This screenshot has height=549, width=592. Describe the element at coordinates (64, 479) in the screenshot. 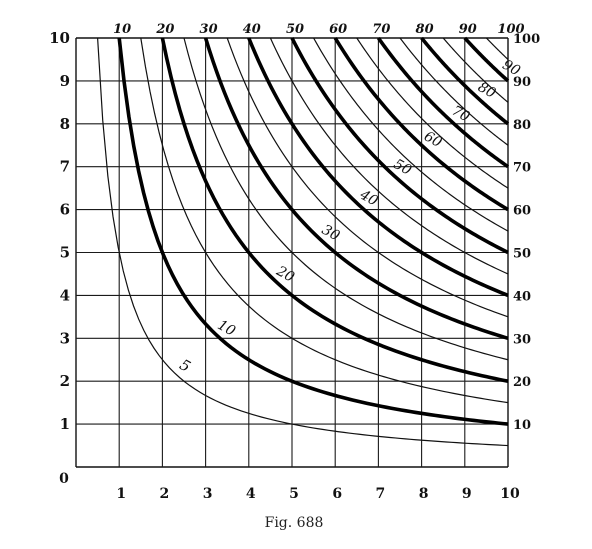

I see `x-tick-label-0: 0` at that location.